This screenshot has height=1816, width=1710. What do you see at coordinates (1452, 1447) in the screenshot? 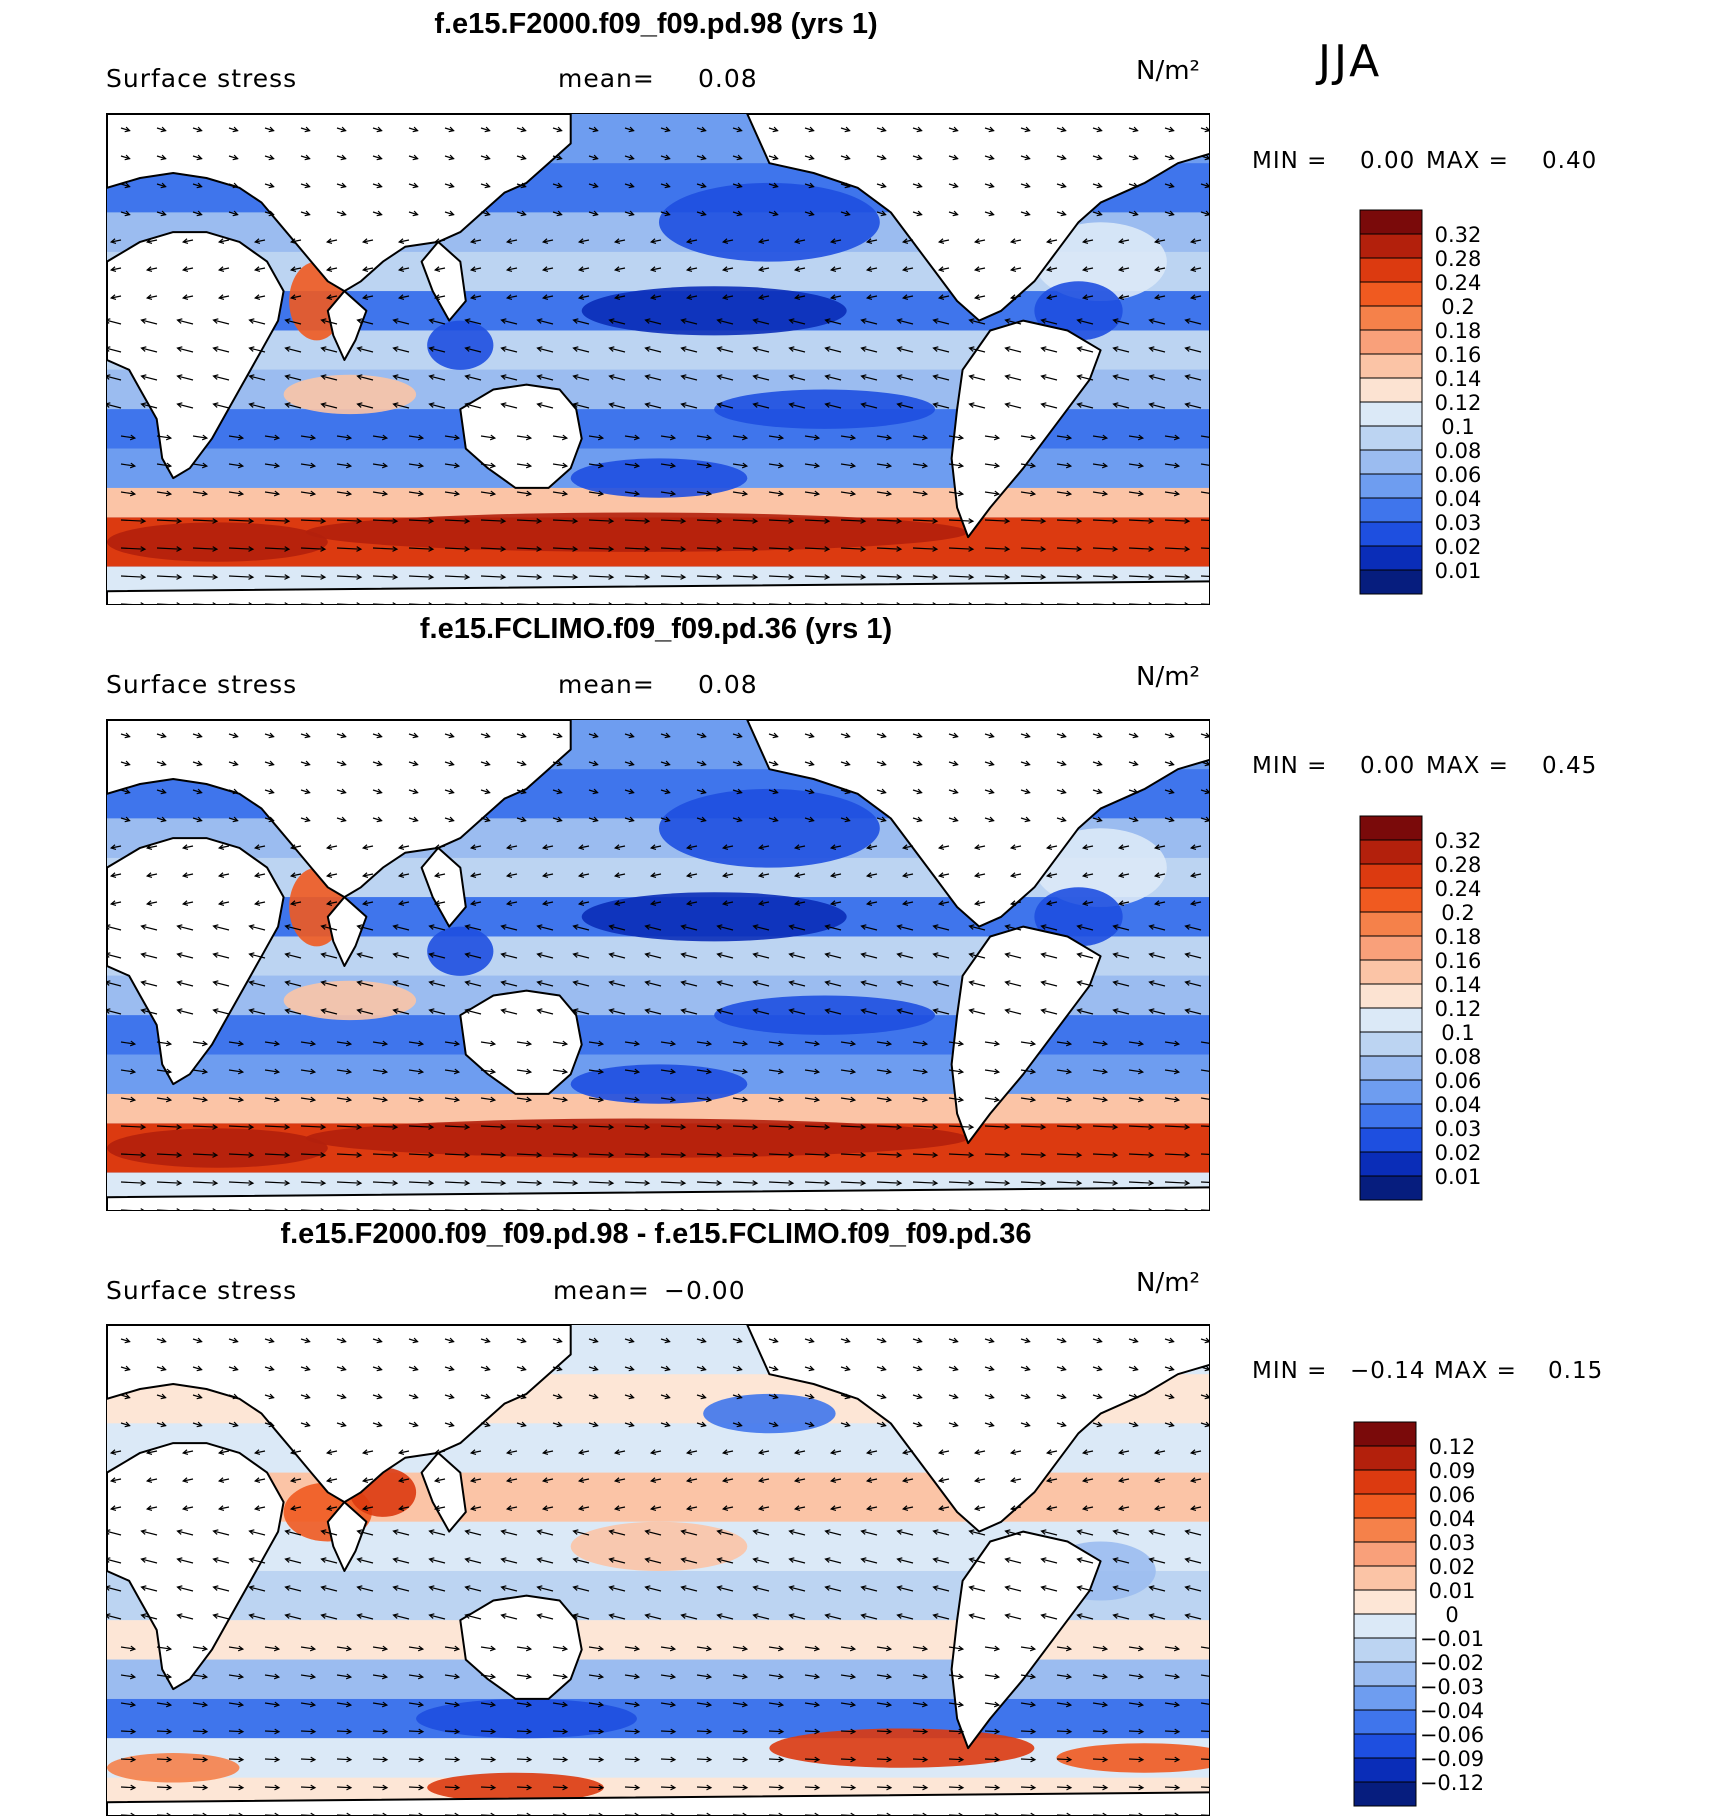
I see `colorbar-tick-label: 0.12` at bounding box center [1452, 1447].